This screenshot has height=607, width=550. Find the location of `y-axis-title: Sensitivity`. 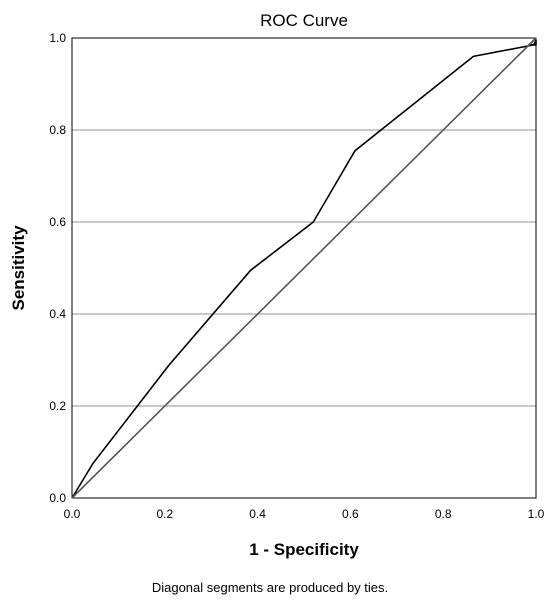

y-axis-title: Sensitivity is located at coordinates (18, 268).